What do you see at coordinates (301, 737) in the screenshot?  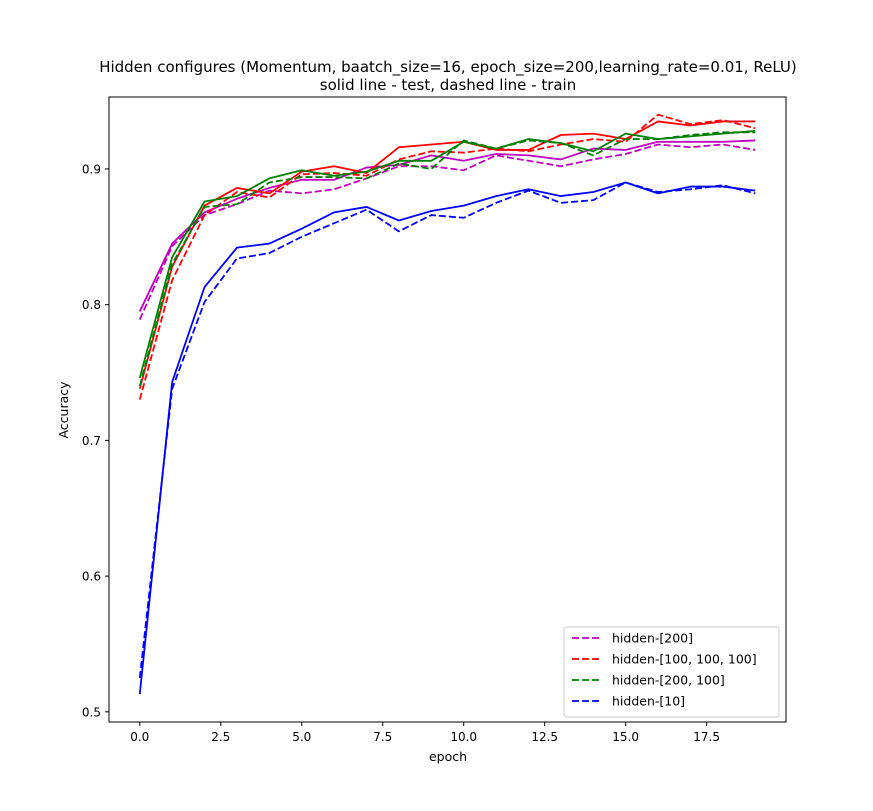 I see `x-tick-label: 5.0` at bounding box center [301, 737].